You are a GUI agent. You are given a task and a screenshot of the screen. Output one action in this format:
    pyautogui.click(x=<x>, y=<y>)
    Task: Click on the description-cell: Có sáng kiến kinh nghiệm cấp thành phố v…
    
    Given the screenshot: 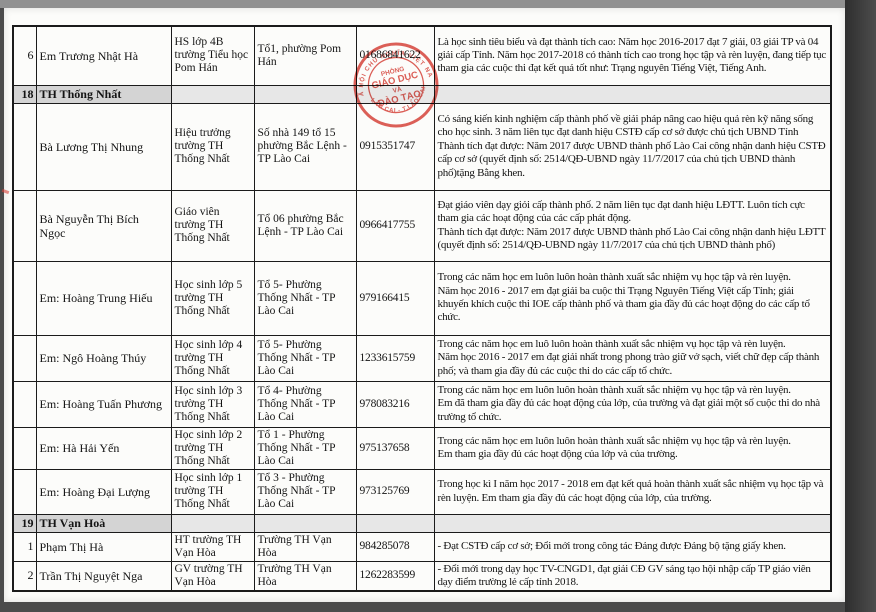 What is the action you would take?
    pyautogui.click(x=632, y=146)
    